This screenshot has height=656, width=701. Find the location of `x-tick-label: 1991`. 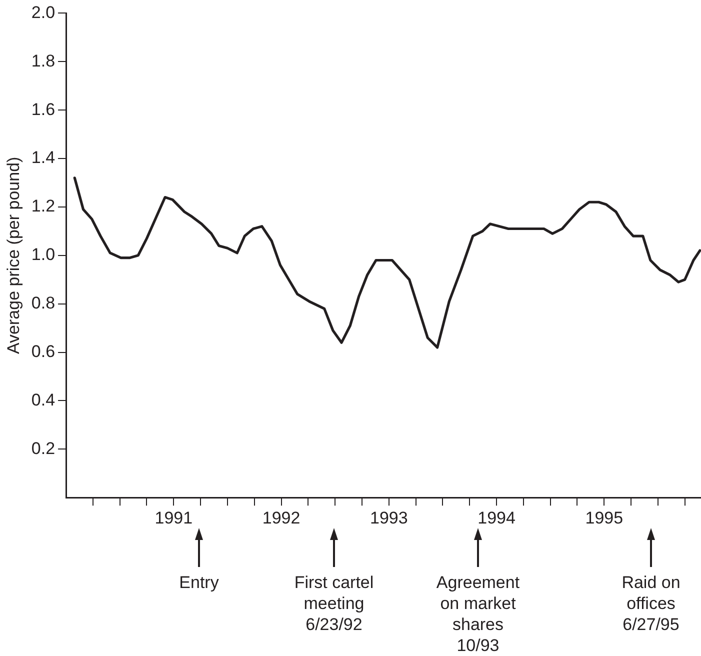

x-tick-label: 1991 is located at coordinates (173, 518).